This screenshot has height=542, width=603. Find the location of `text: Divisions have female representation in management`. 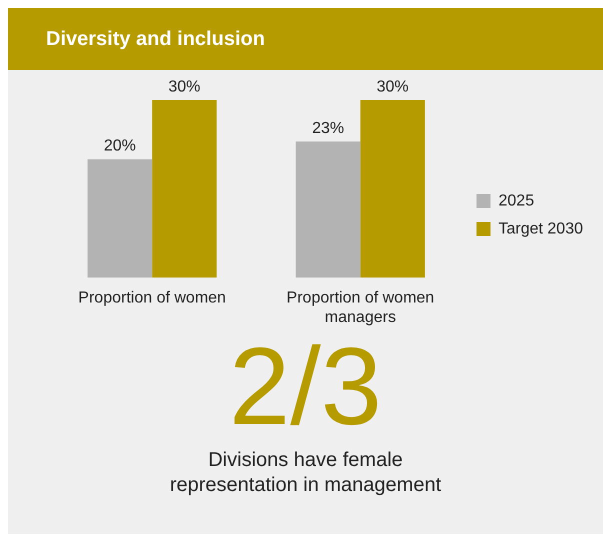

text: Divisions have female representation in management is located at coordinates (305, 473).